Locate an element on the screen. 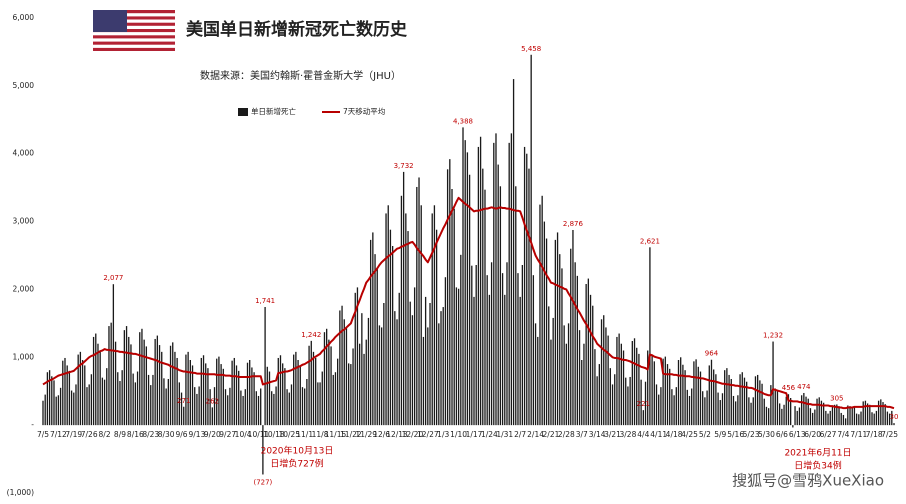 Image resolution: width=906 pixels, height=504 pixels. x-tick-label: 10/25 is located at coordinates (289, 434).